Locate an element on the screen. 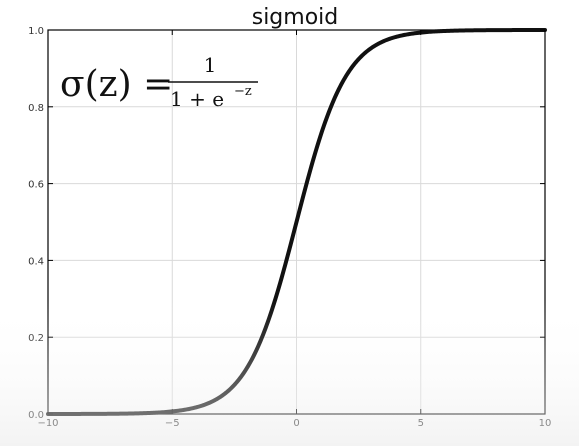 This screenshot has width=579, height=446. y-tick-label: 0.6 is located at coordinates (36, 185).